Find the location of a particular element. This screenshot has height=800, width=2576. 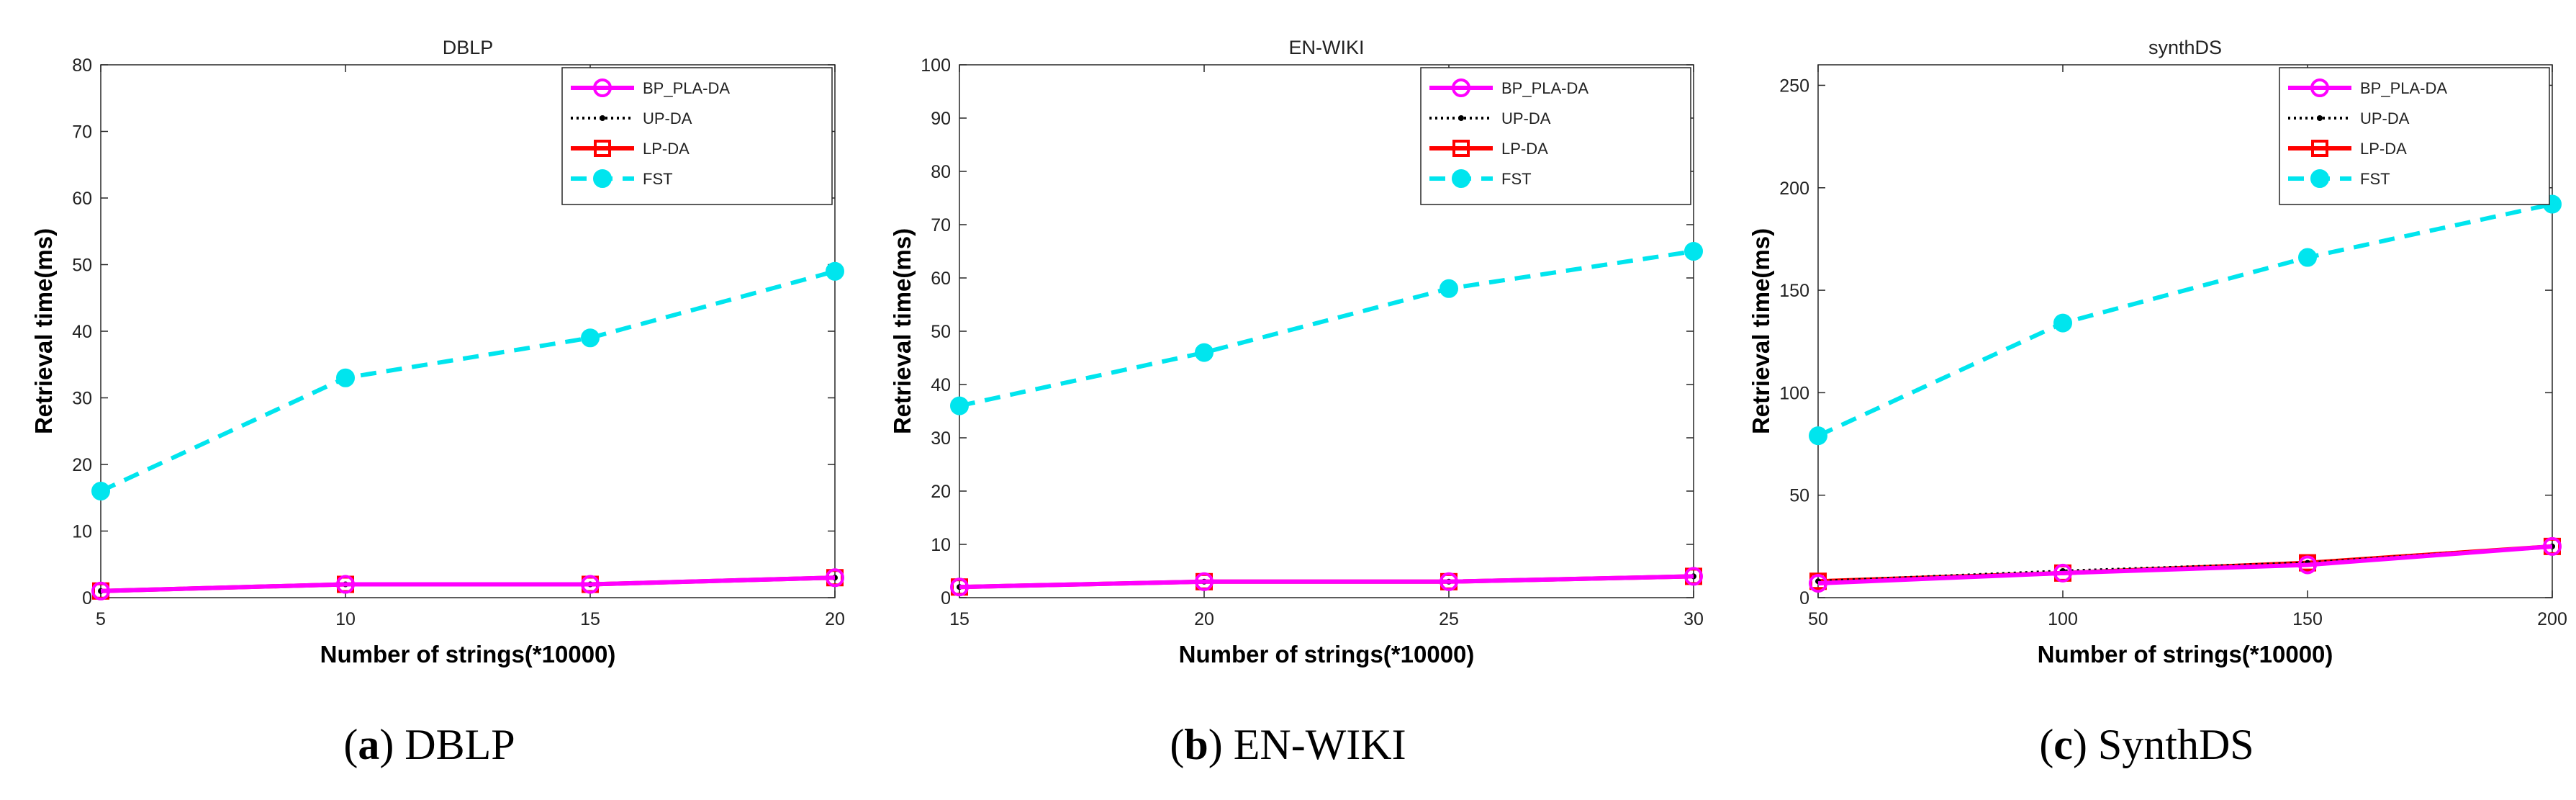

caption-synthds: (c) SynthDS is located at coordinates (2146, 744).